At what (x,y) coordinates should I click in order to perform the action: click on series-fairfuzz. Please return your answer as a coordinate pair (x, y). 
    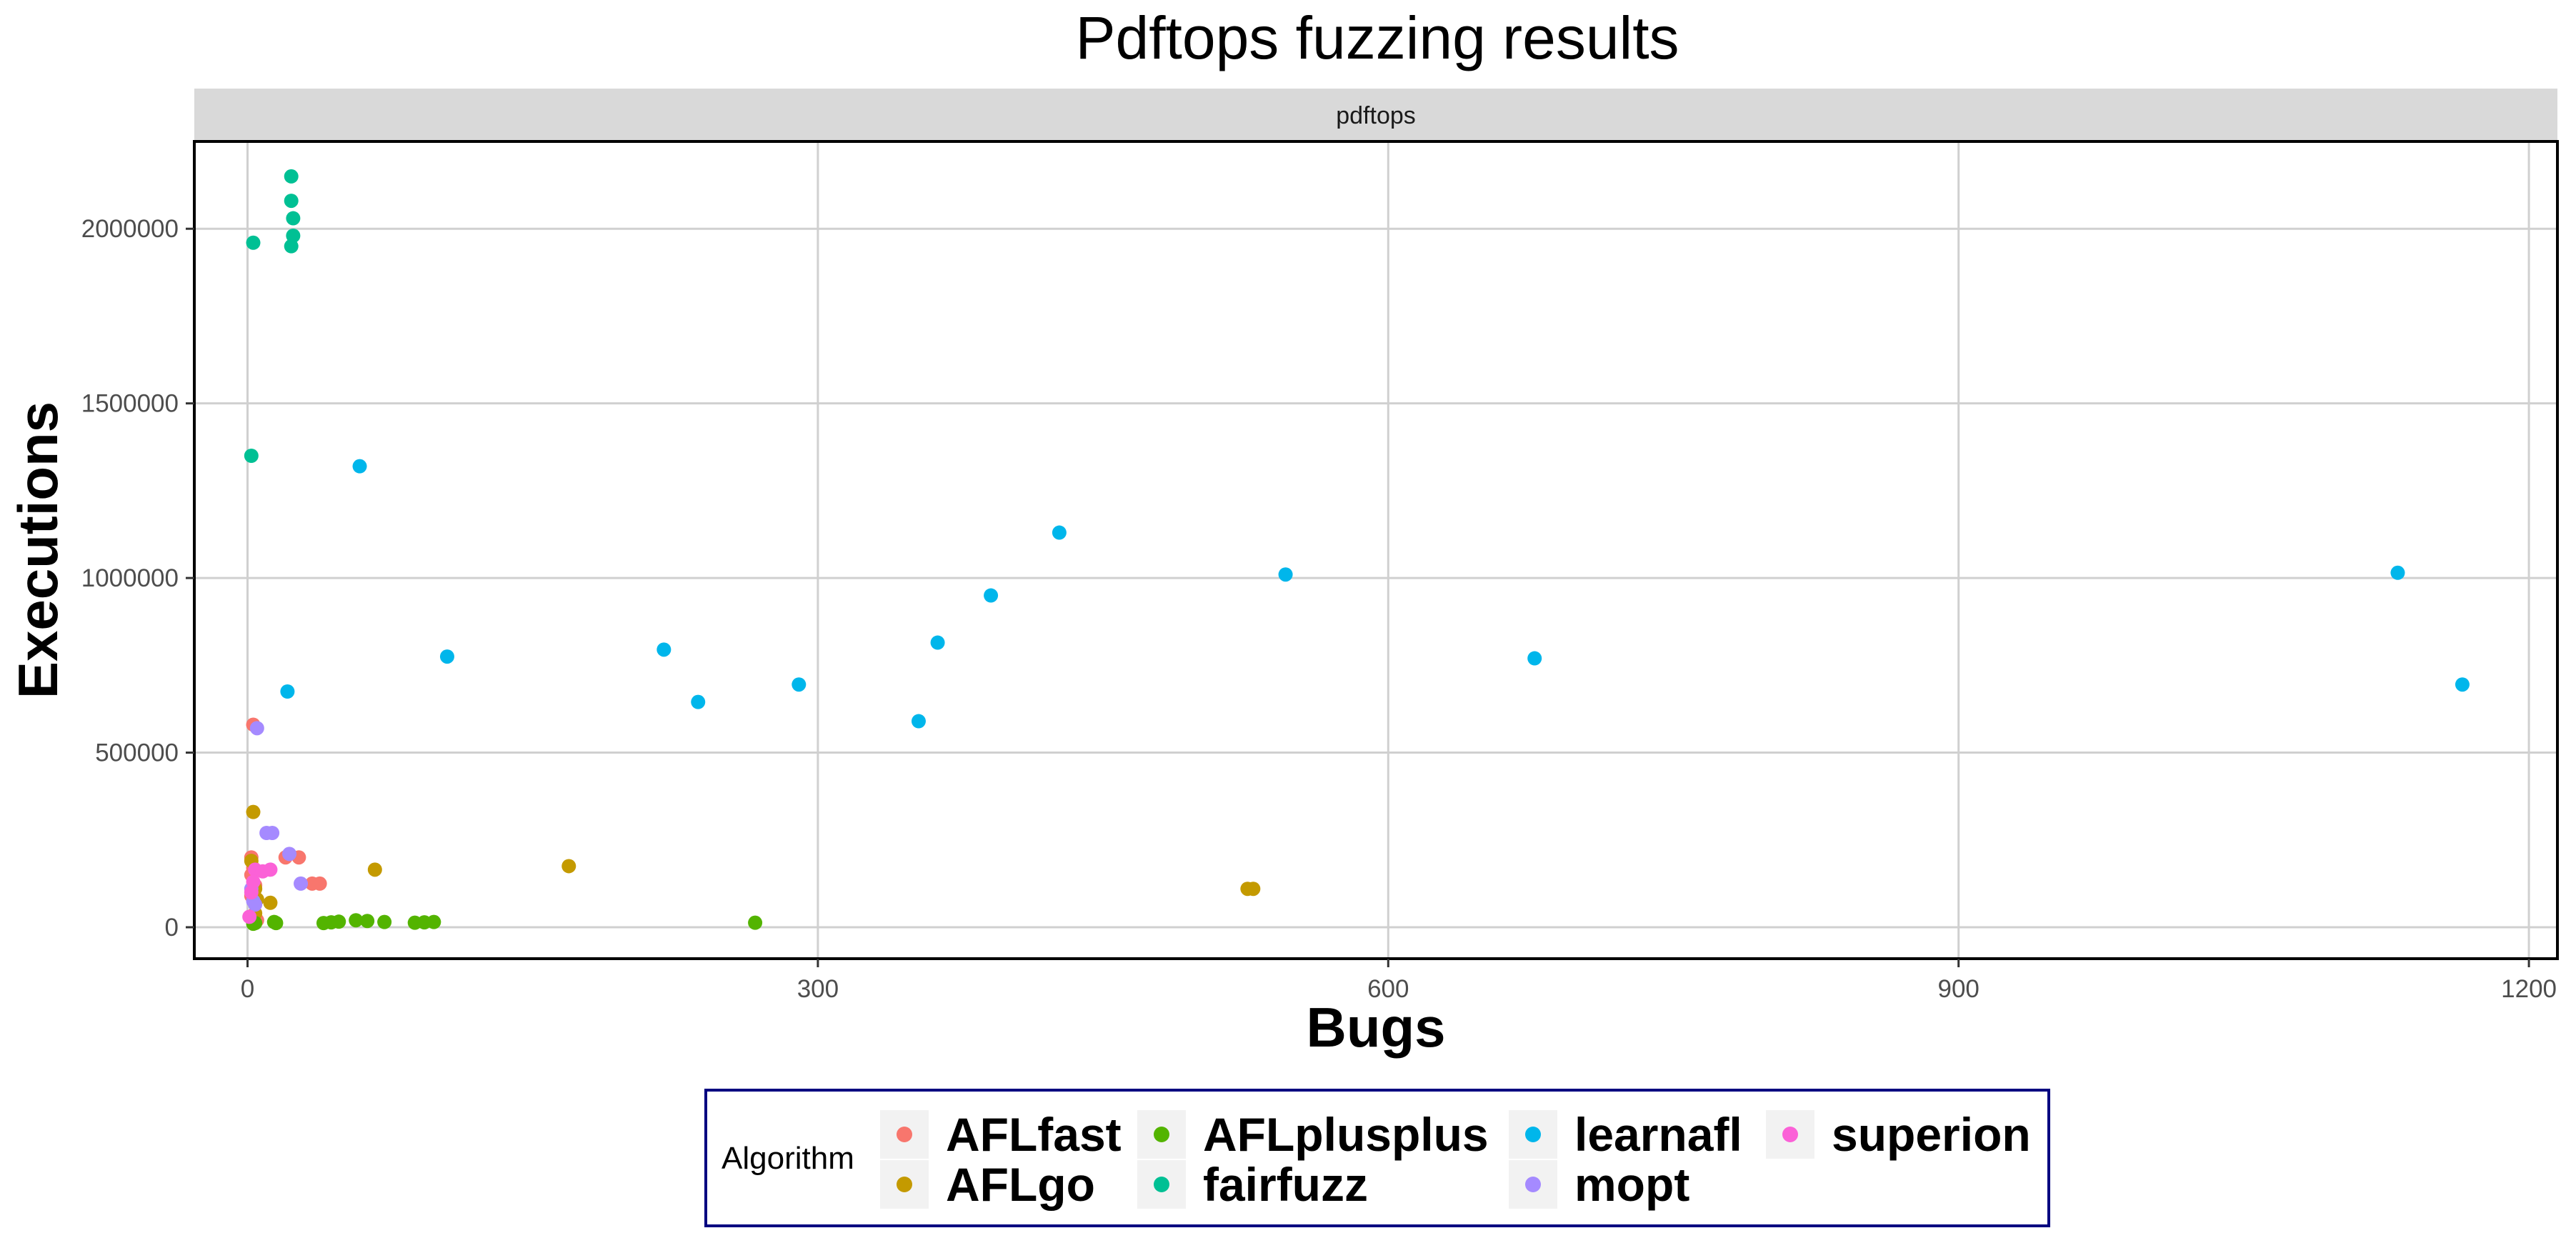
    Looking at the image, I should click on (273, 316).